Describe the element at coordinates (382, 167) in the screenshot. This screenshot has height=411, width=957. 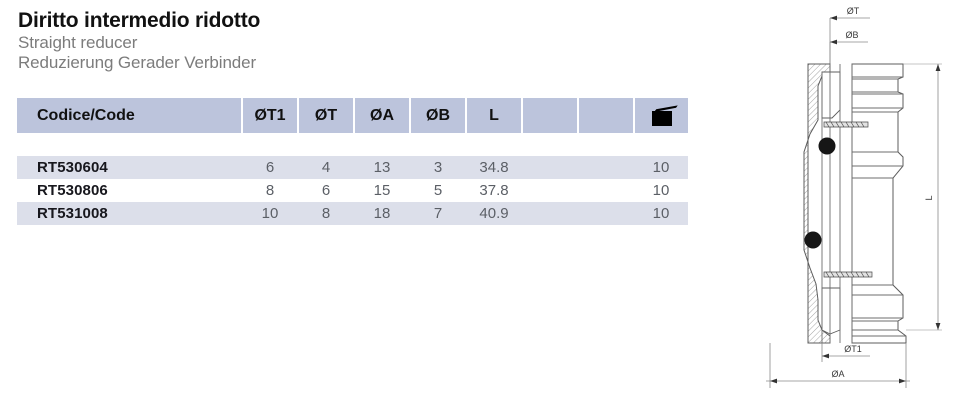
I see `cell-a: 13` at that location.